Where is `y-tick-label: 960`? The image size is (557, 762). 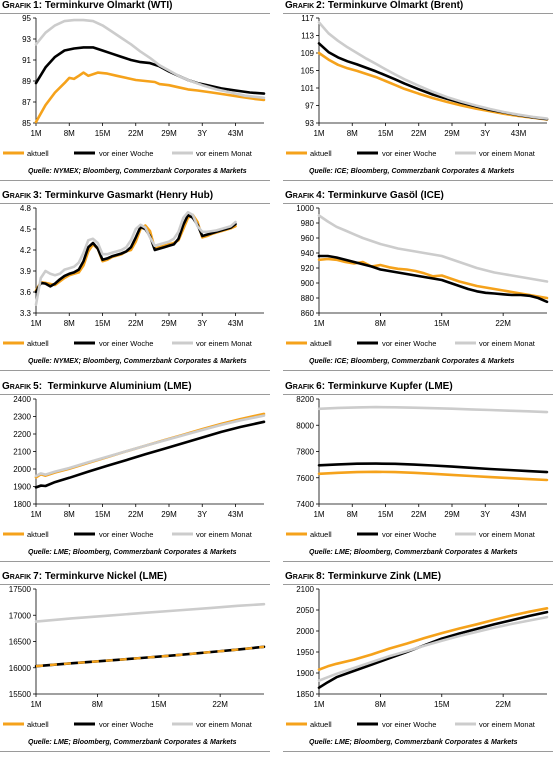
y-tick-label: 960 is located at coordinates (308, 238).